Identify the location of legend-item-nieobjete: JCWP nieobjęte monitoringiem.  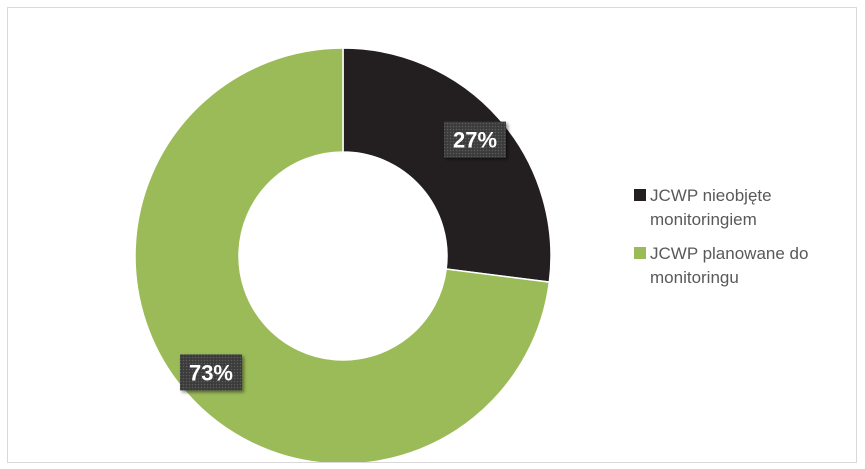
(744, 208).